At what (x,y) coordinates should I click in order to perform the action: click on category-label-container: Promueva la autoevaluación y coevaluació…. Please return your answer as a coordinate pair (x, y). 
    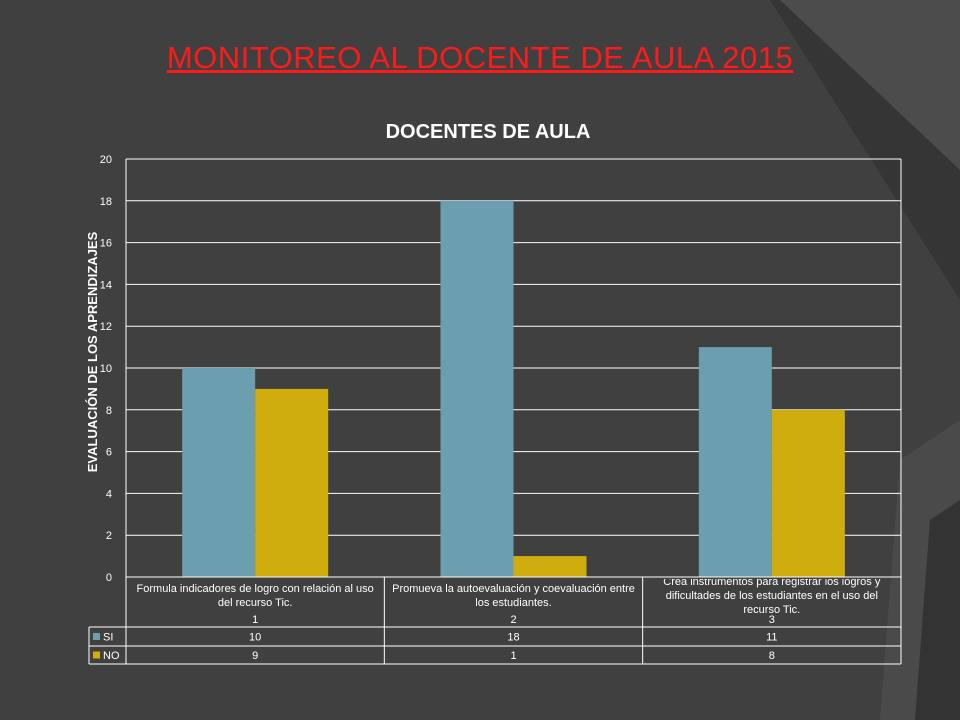
    Looking at the image, I should click on (513, 596).